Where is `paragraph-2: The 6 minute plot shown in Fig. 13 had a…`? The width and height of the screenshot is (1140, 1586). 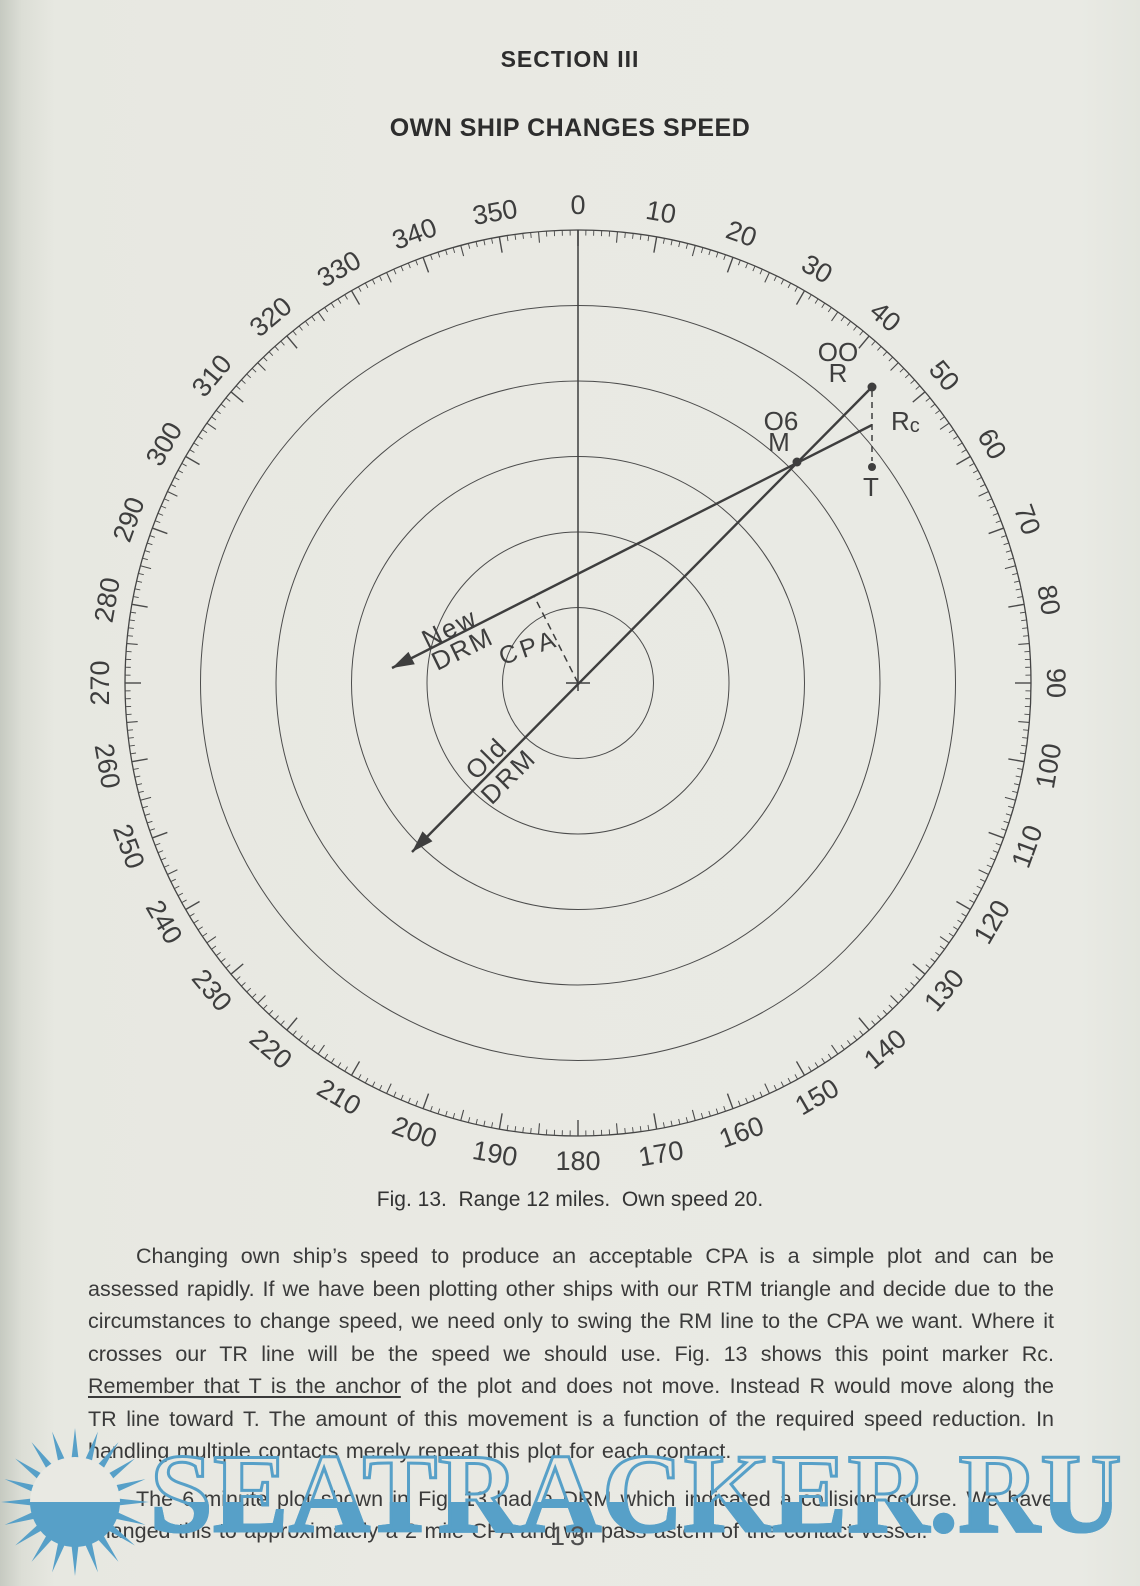 paragraph-2: The 6 minute plot shown in Fig. 13 had a… is located at coordinates (571, 1515).